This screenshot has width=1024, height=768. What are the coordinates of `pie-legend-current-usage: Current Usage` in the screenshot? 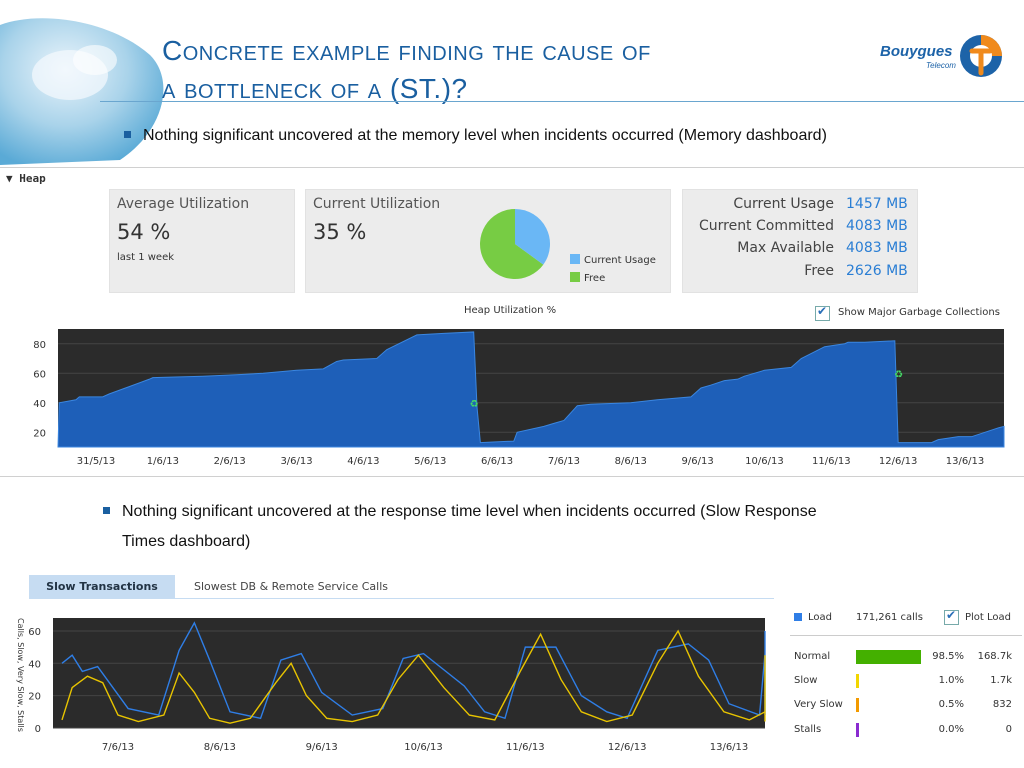 It's located at (613, 260).